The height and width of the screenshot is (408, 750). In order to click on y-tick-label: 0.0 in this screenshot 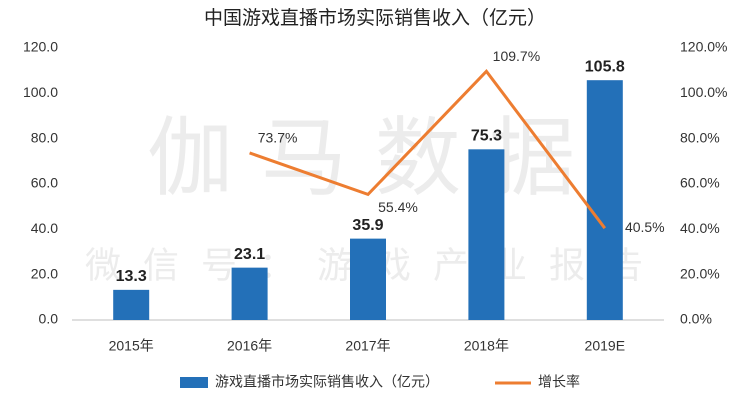, I will do `click(49, 319)`.